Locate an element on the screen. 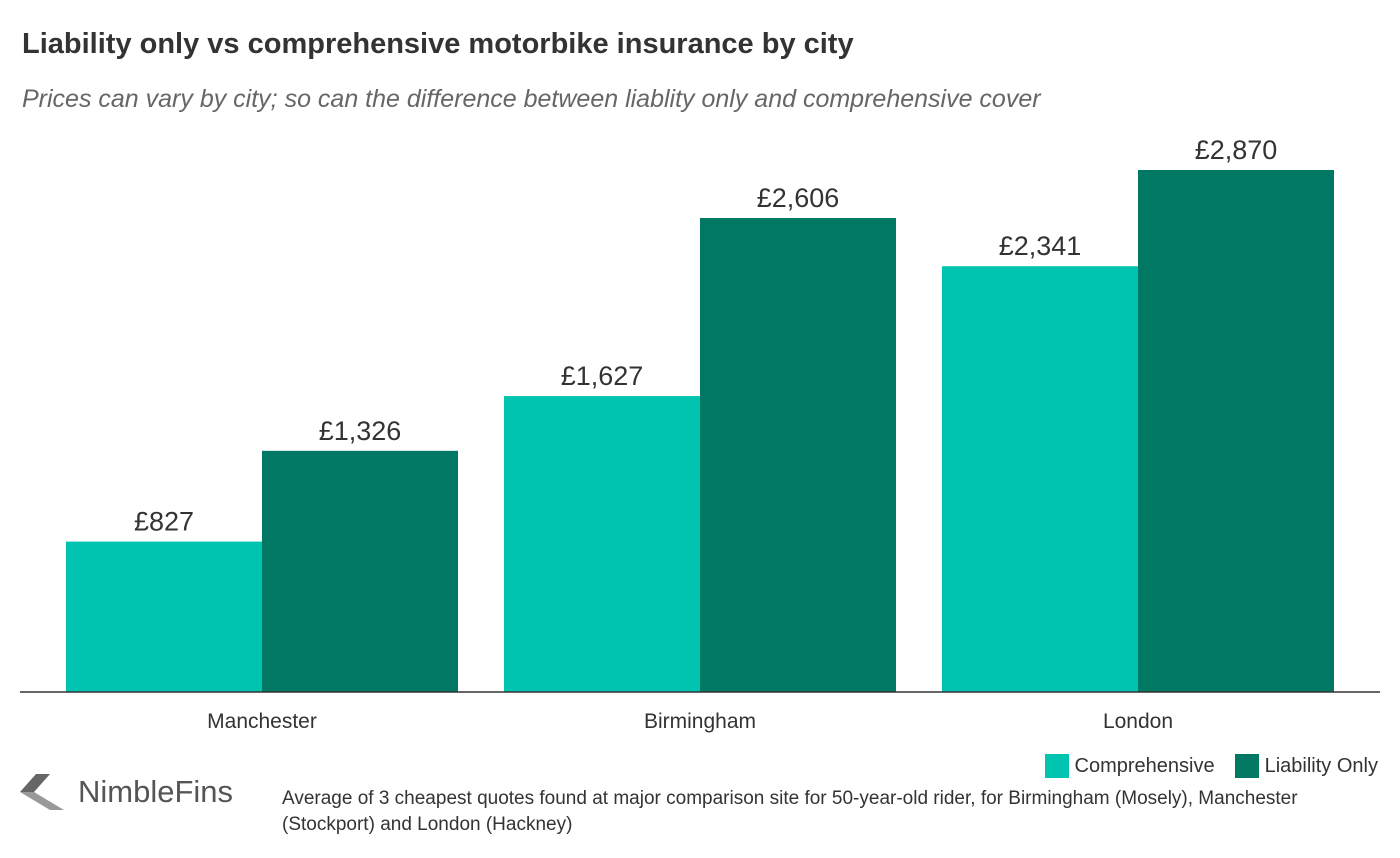 The image size is (1400, 858). legend-swatch-liability-only is located at coordinates (1246, 766).